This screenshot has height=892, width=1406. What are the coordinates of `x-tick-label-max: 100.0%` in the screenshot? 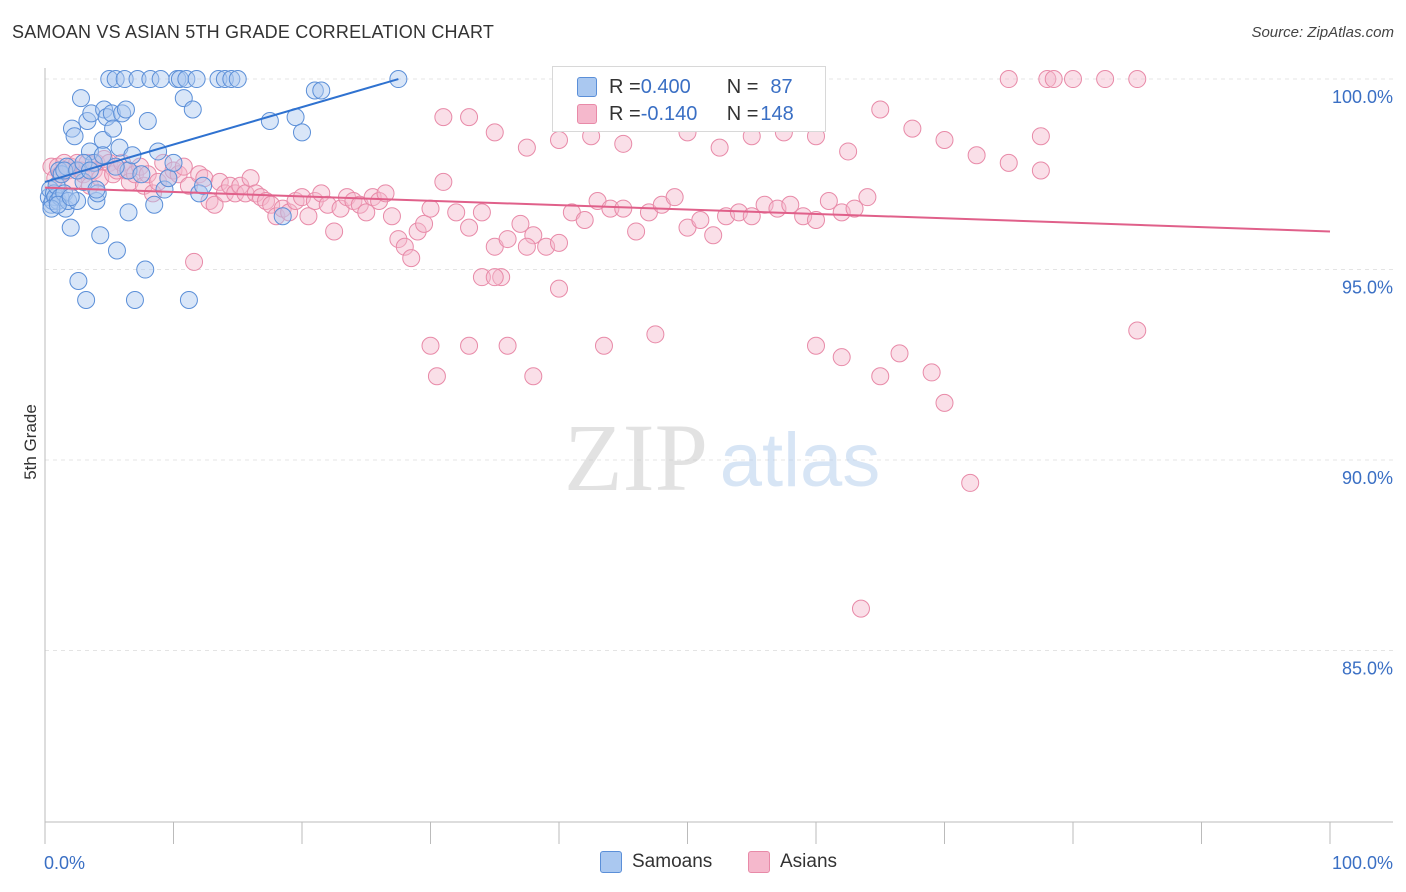 It's located at (1362, 863).